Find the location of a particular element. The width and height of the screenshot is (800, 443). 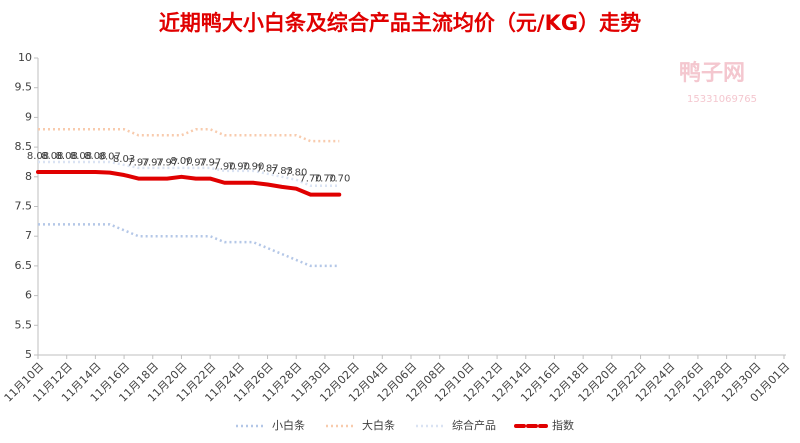

y-tick-label: 10 is located at coordinates (25, 57).